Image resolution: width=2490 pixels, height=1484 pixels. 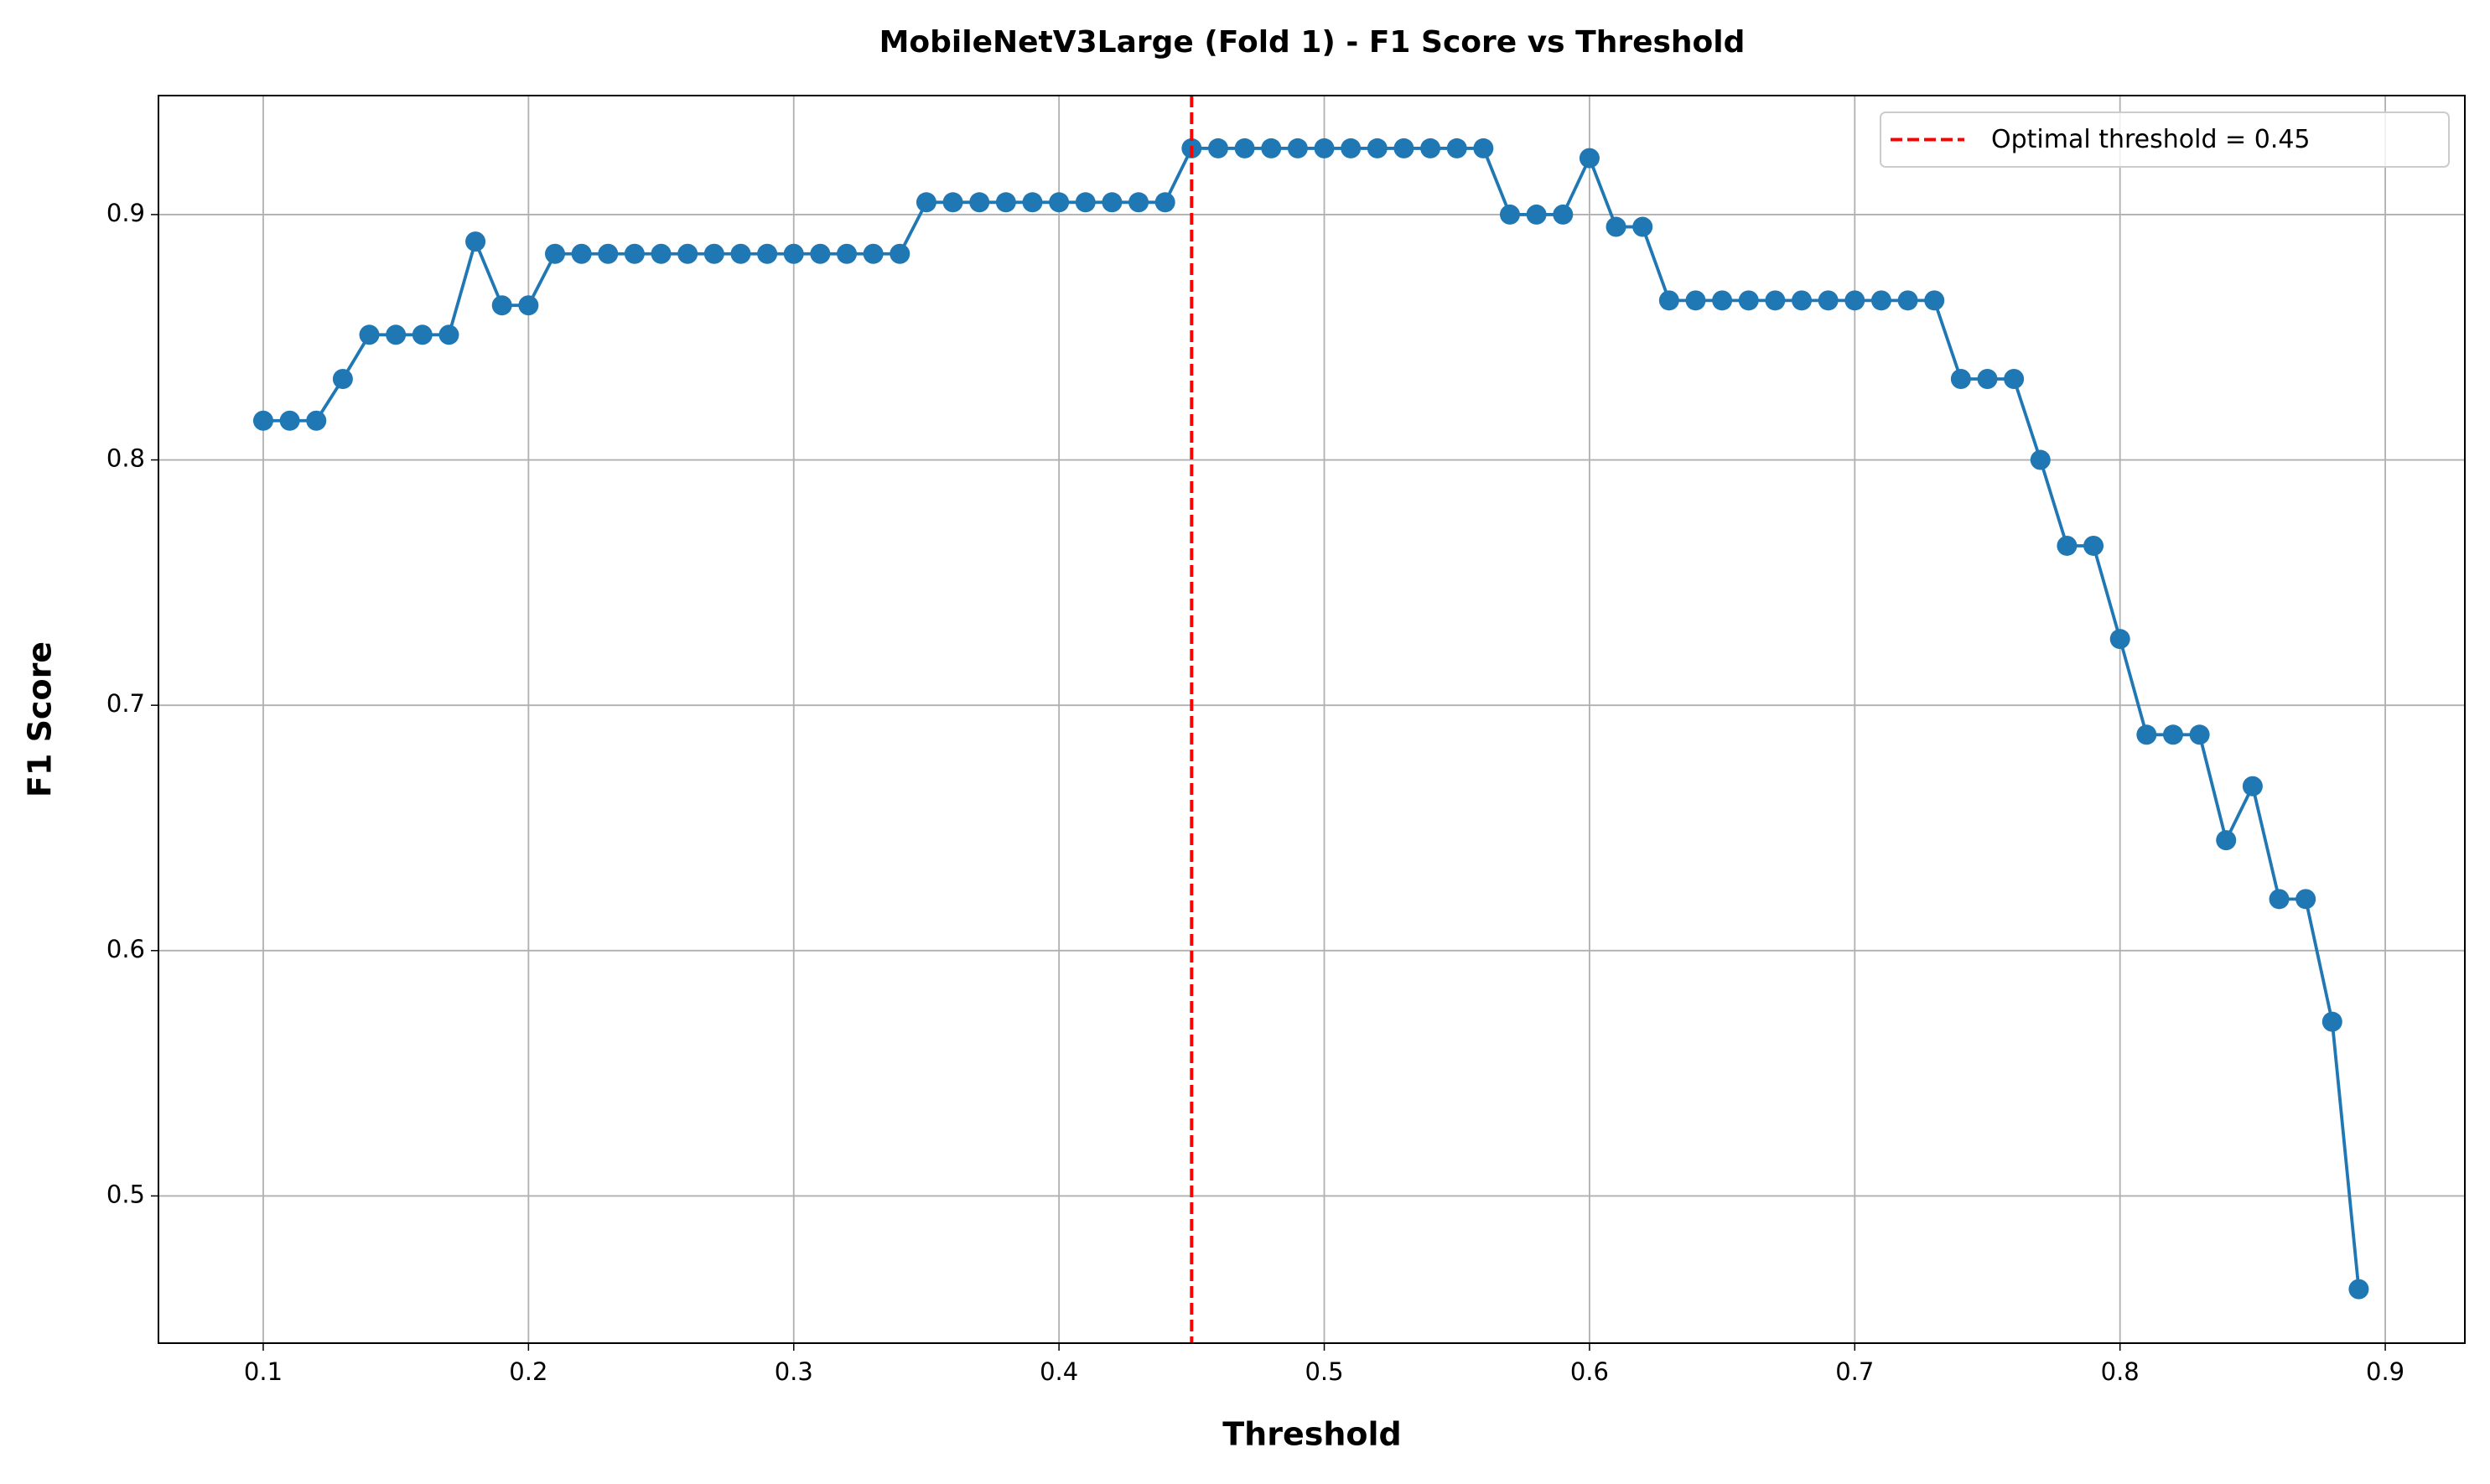 What do you see at coordinates (794, 1371) in the screenshot?
I see `x-tick-label: 0.3` at bounding box center [794, 1371].